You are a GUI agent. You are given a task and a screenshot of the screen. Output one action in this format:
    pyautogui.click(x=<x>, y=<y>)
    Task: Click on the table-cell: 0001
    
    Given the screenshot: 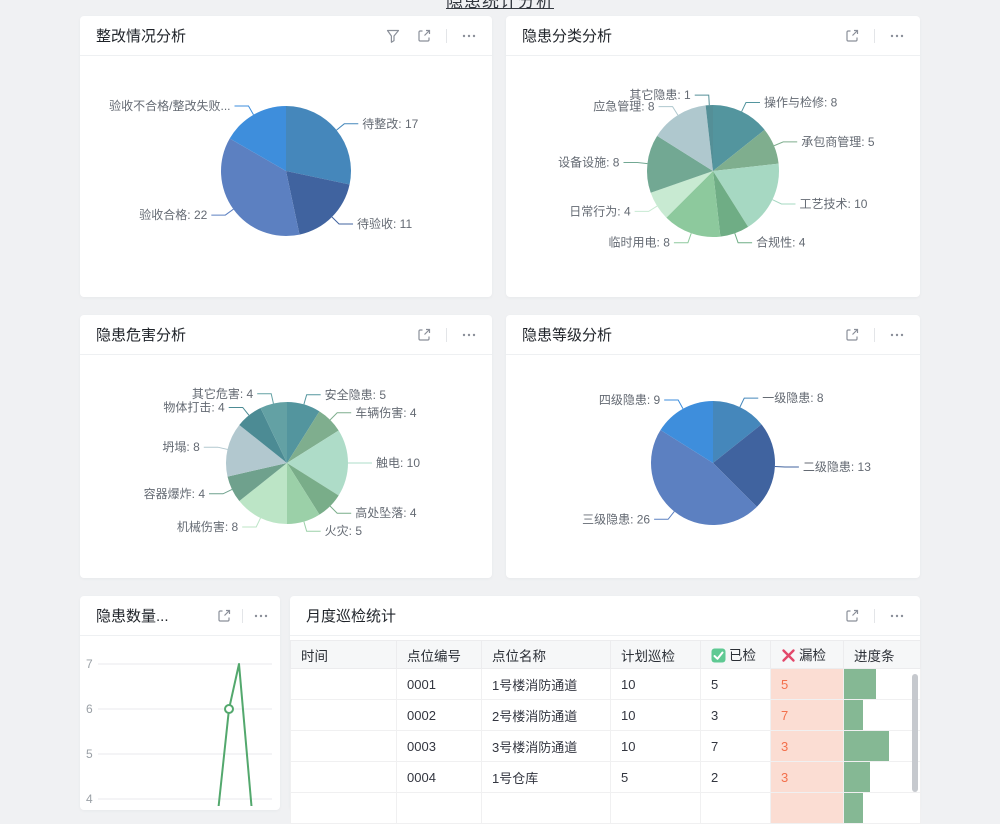 What is the action you would take?
    pyautogui.click(x=439, y=684)
    